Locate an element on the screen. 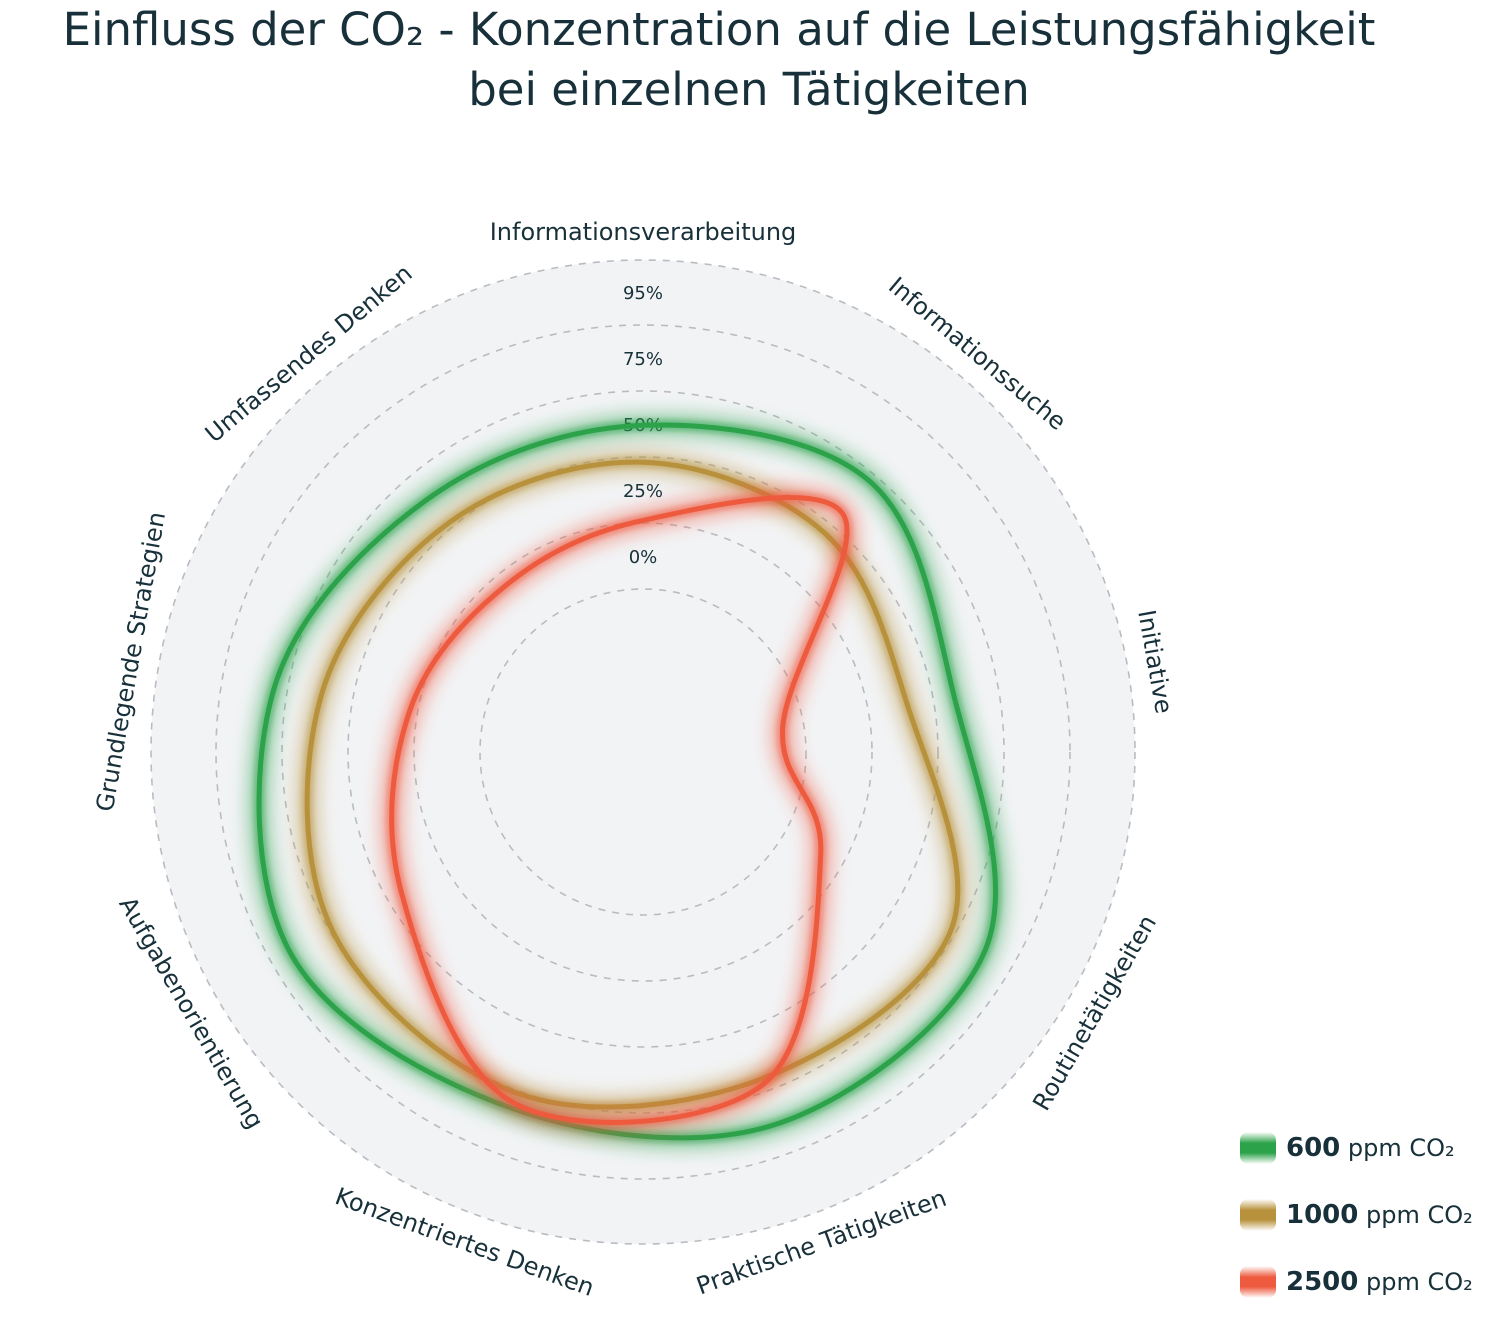  legend: 600 ppm CO₂ 1000 ppm CO₂ 2500 ppm CO₂ is located at coordinates (1369, 1214).